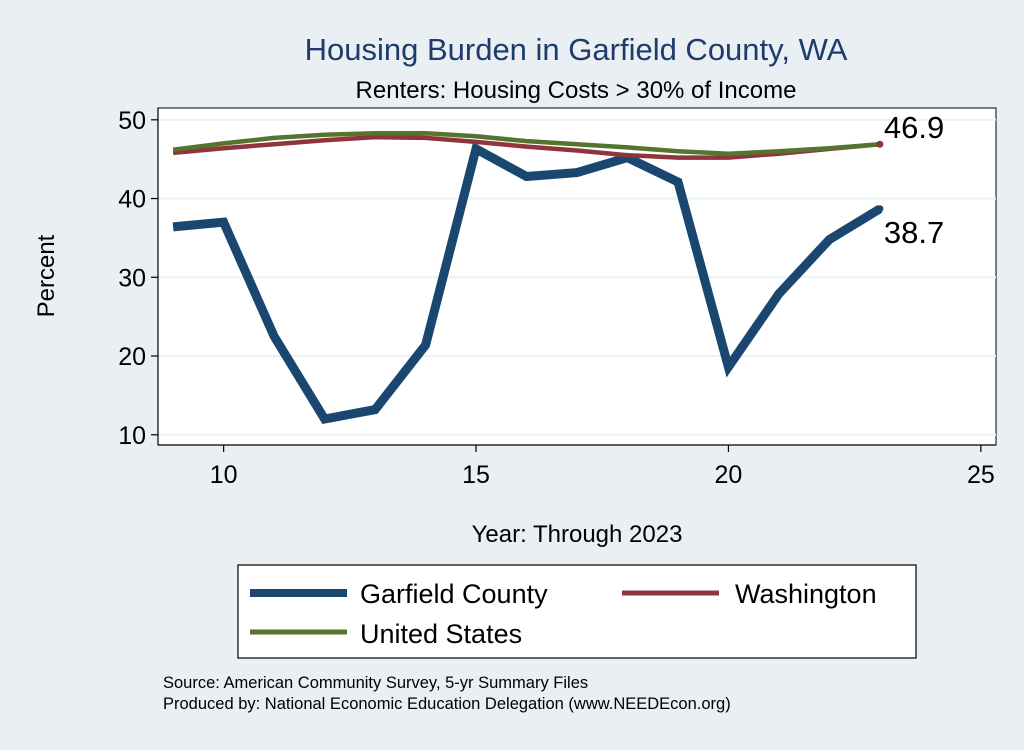 The image size is (1024, 750). I want to click on legend-label-garfield: Garfield County, so click(454, 594).